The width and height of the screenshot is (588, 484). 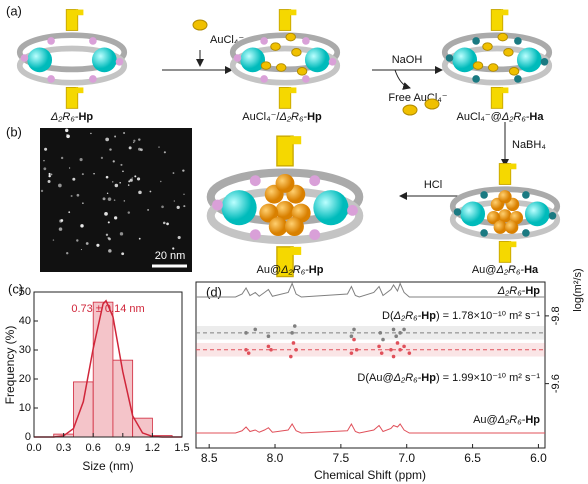 What do you see at coordinates (14, 131) in the screenshot?
I see `panel-label: (b)` at bounding box center [14, 131].